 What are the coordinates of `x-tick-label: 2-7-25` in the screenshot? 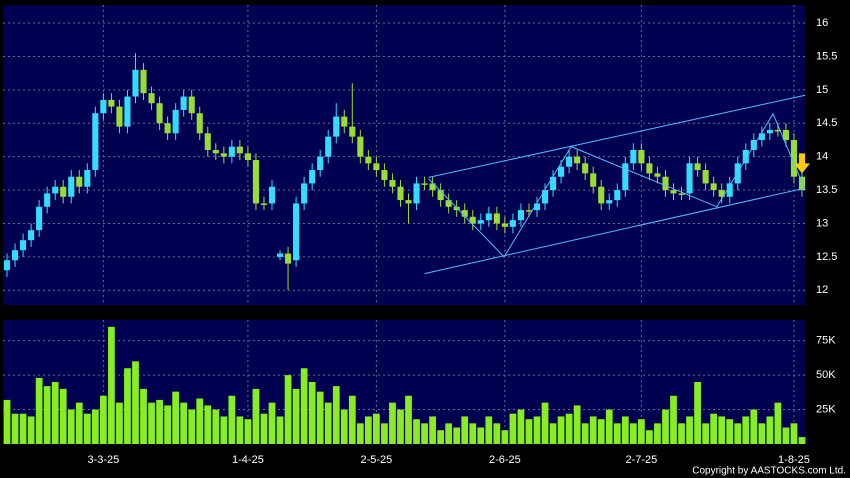 It's located at (641, 460).